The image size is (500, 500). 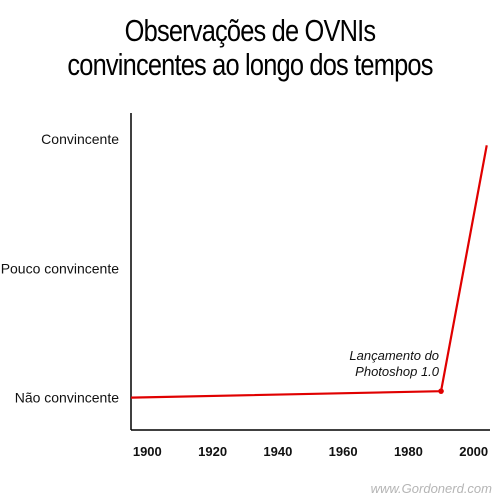 What do you see at coordinates (277, 451) in the screenshot?
I see `x-tick-label: 1940` at bounding box center [277, 451].